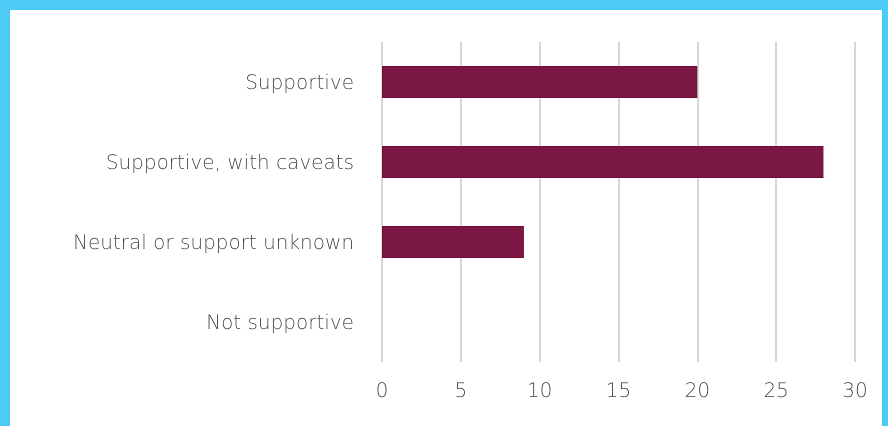 This screenshot has height=426, width=888. Describe the element at coordinates (299, 82) in the screenshot. I see `y-tick-label: Supportive` at that location.